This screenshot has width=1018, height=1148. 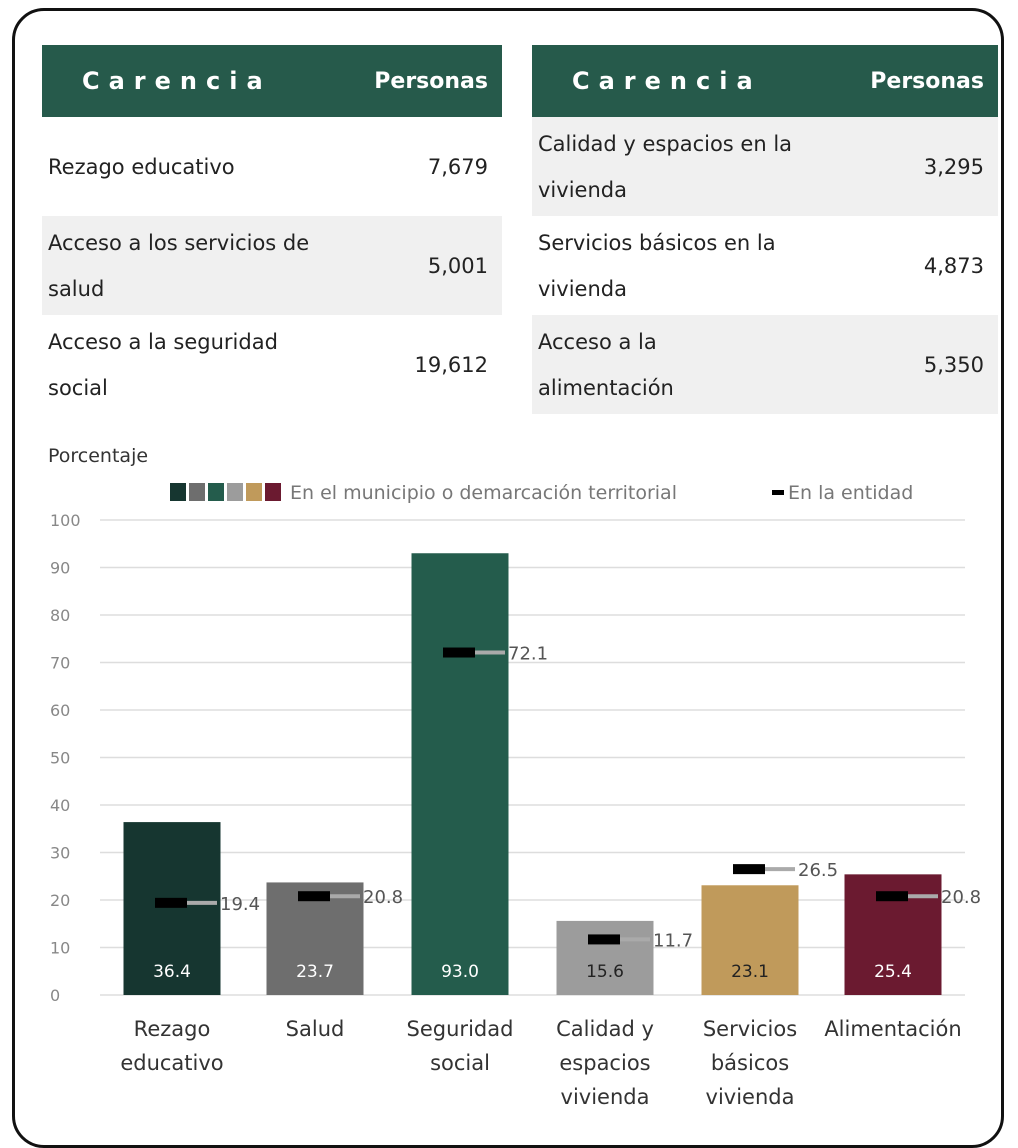 What do you see at coordinates (605, 972) in the screenshot?
I see `bar-value-label: 15.6` at bounding box center [605, 972].